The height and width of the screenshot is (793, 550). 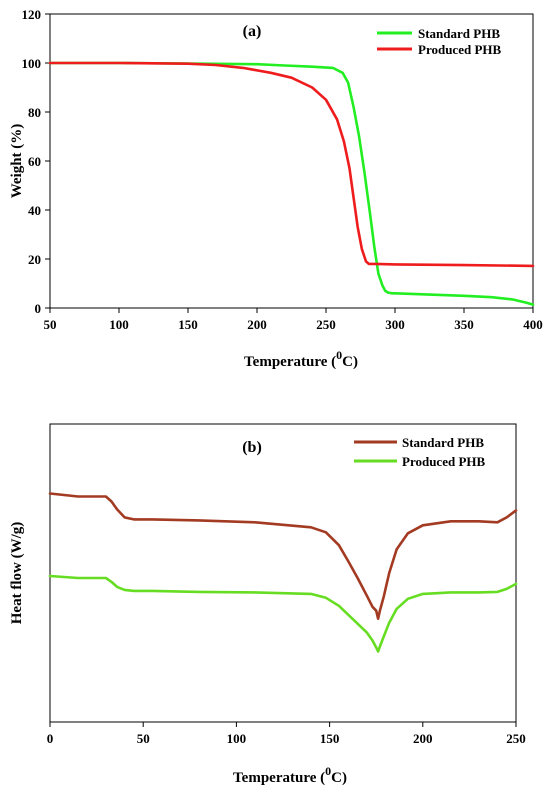 I want to click on panel-a-y-tick-label: 20, so click(x=34, y=259).